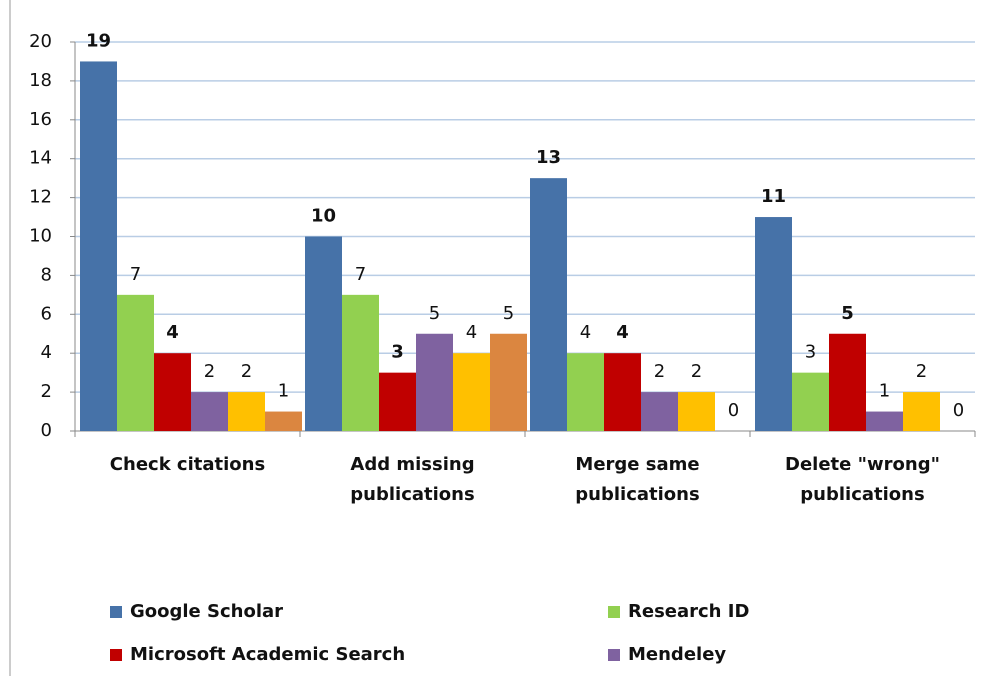  Describe the element at coordinates (40, 197) in the screenshot. I see `y-tick-label: 12` at that location.